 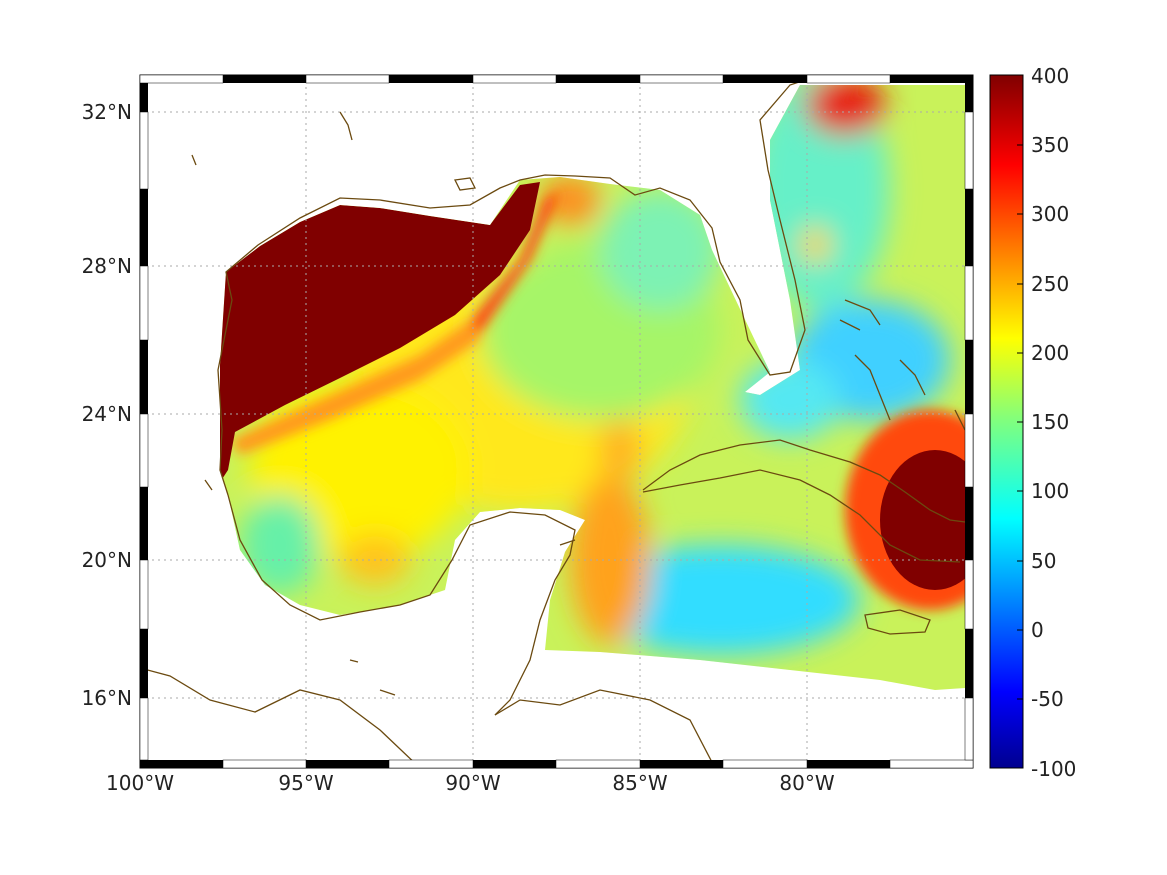 What do you see at coordinates (107, 698) in the screenshot?
I see `lat-tick-label: 16°N` at bounding box center [107, 698].